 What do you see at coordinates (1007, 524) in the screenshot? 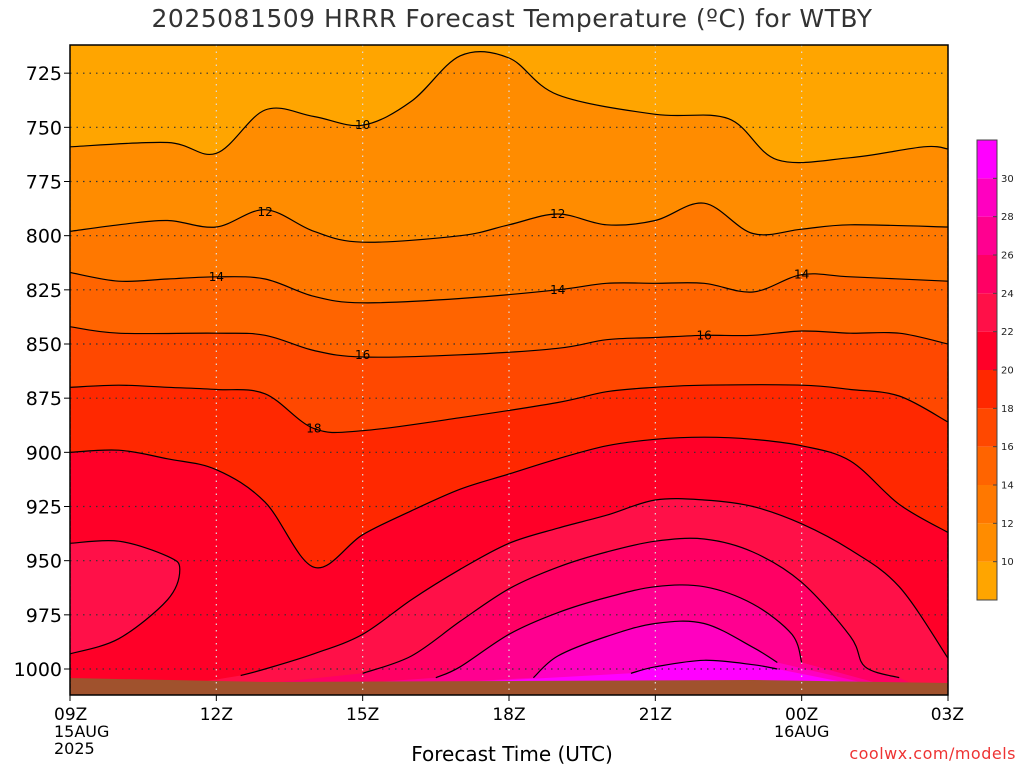
I see `colorbar-tick-label: 12` at bounding box center [1007, 524].